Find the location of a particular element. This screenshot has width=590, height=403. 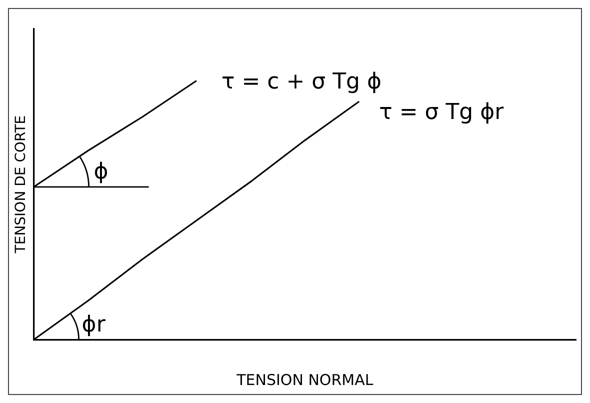

annotation: τ = σ Tg ϕr is located at coordinates (442, 113).